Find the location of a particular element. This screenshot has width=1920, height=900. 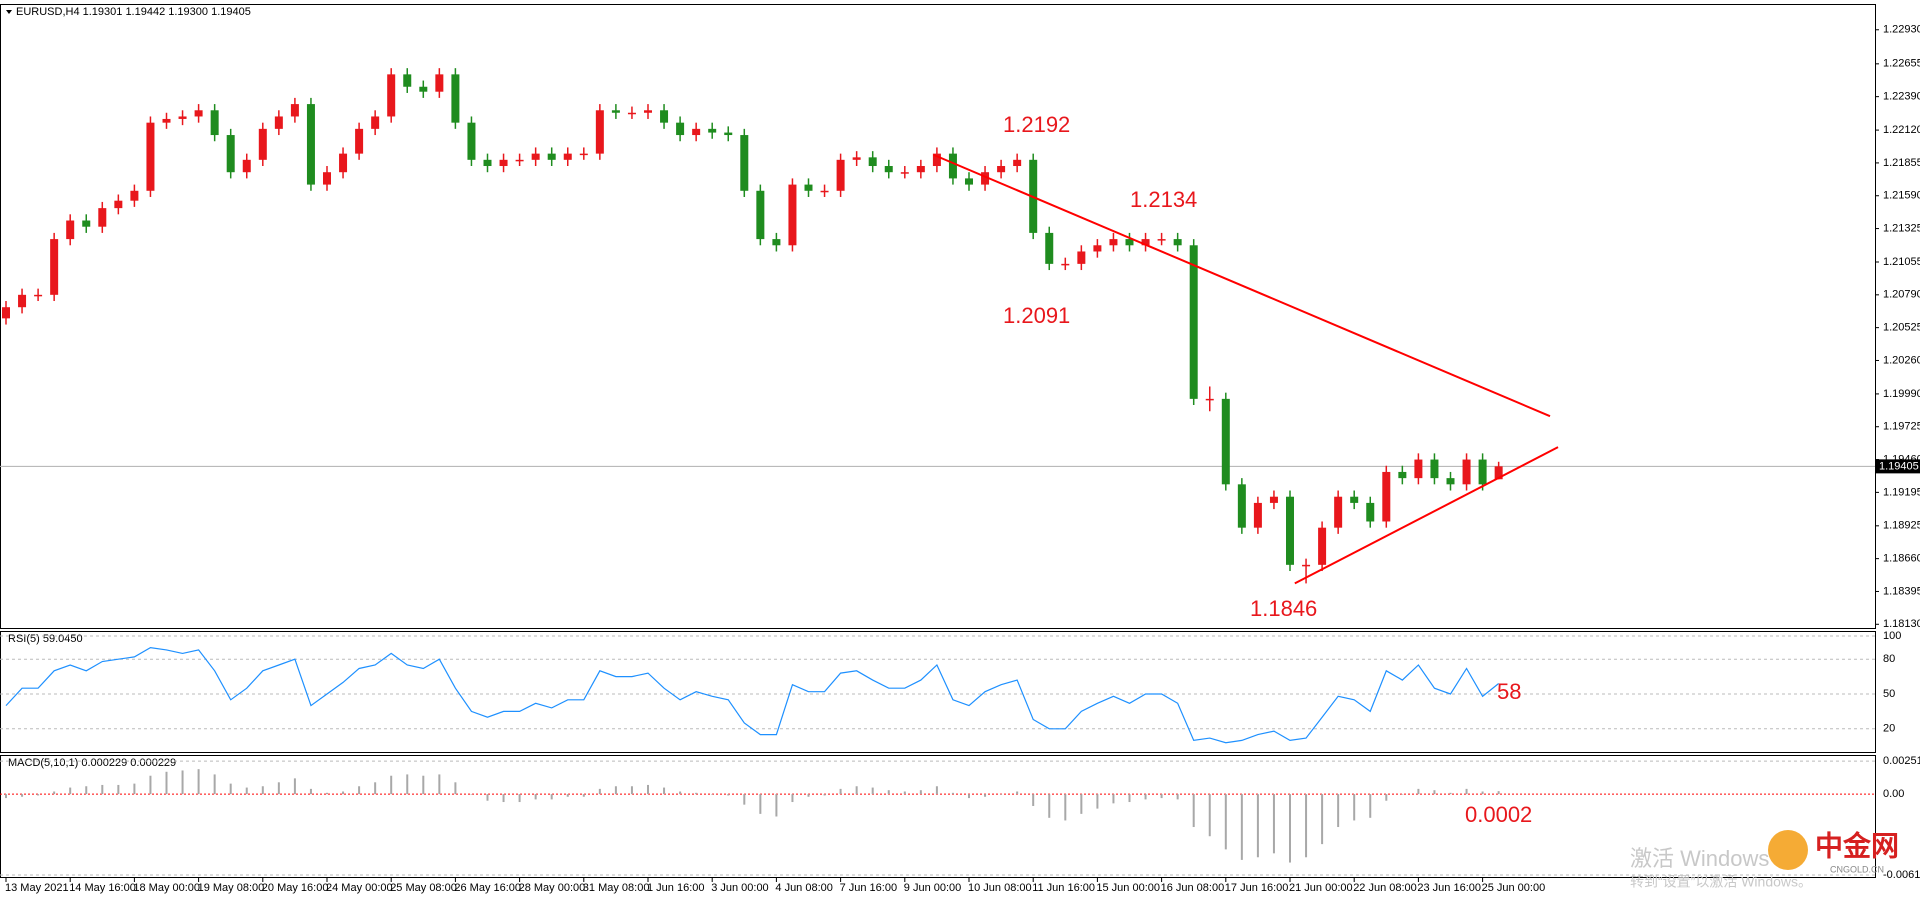

x-tick-label: 7 Jun 16:00 is located at coordinates (869, 888).